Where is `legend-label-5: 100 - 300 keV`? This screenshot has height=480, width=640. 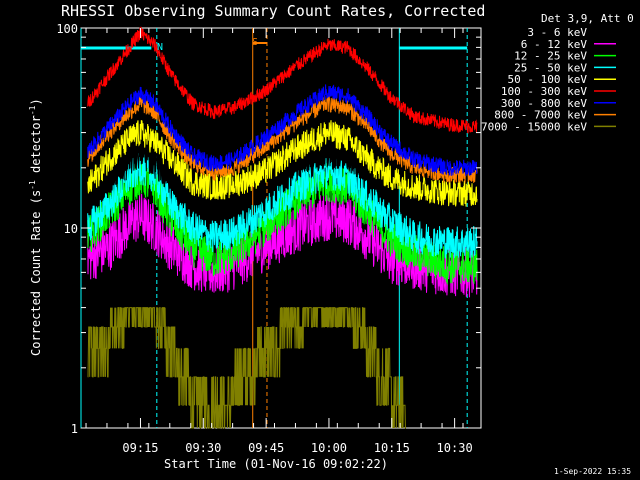 legend-label-5: 100 - 300 keV is located at coordinates (544, 91).